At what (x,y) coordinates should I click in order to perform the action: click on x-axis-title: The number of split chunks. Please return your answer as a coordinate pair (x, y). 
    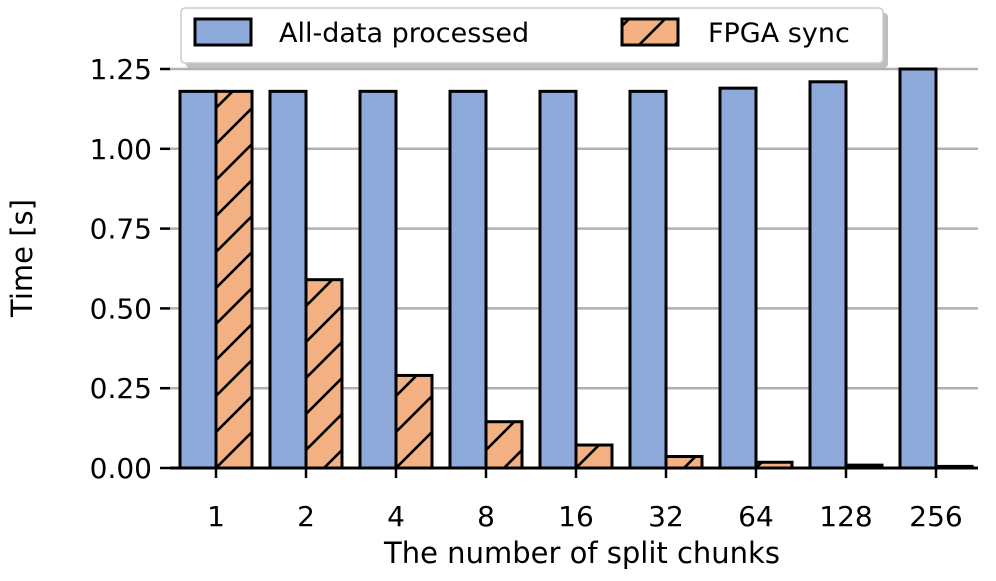
    Looking at the image, I should click on (581, 553).